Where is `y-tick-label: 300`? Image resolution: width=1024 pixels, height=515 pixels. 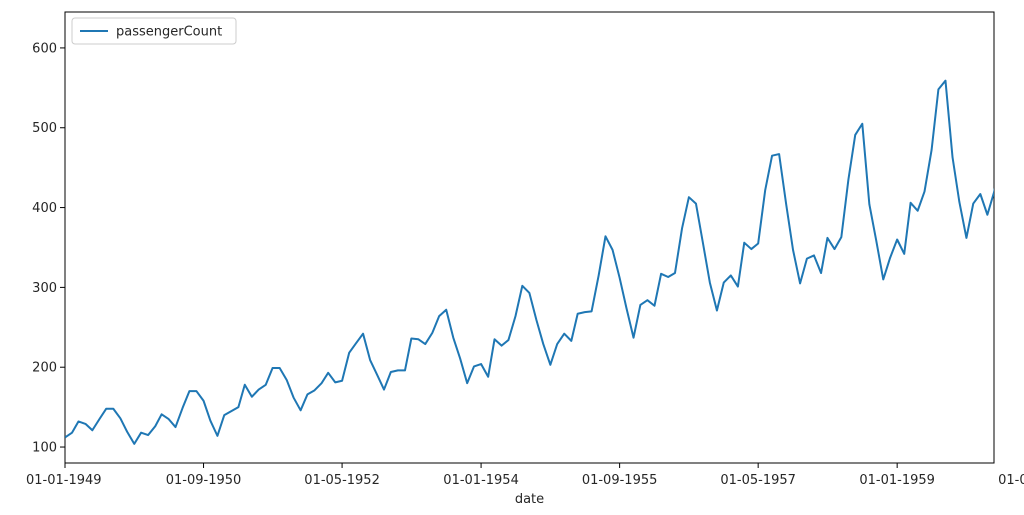 y-tick-label: 300 is located at coordinates (44, 288).